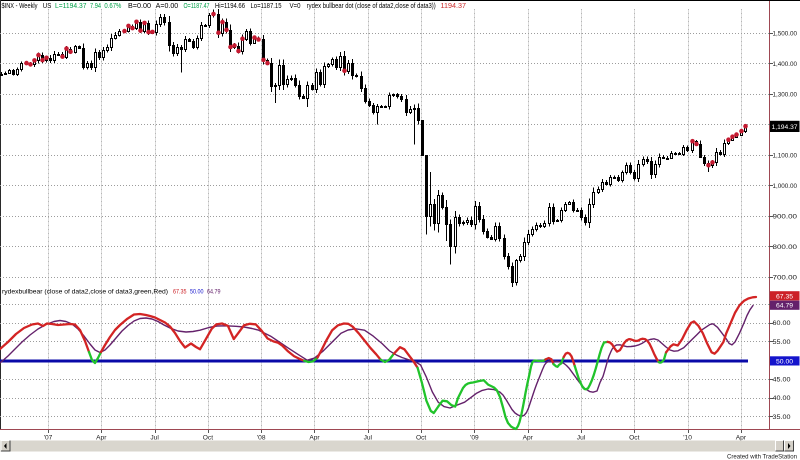  I want to click on svg-text: O=1187.47, so click(197, 6).